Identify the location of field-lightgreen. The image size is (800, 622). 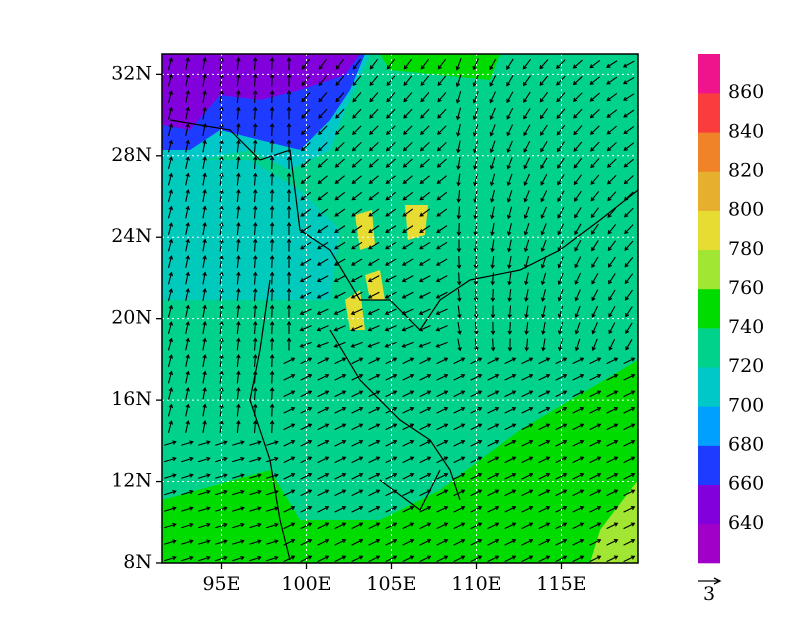
(614, 521).